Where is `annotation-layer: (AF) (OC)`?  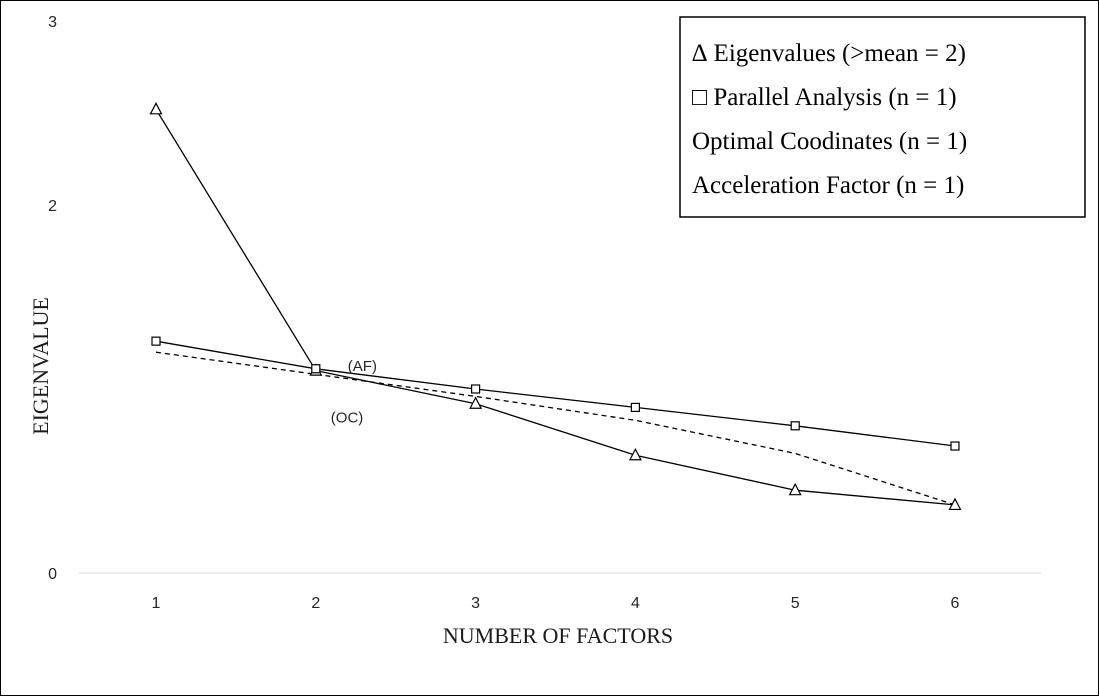 annotation-layer: (AF) (OC) is located at coordinates (354, 392).